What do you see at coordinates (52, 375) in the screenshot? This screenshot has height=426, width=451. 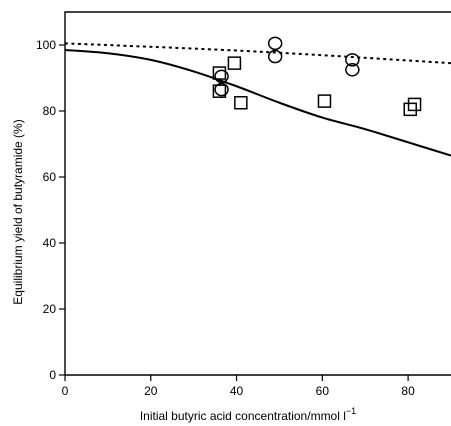 I see `y-tick-label: 0` at bounding box center [52, 375].